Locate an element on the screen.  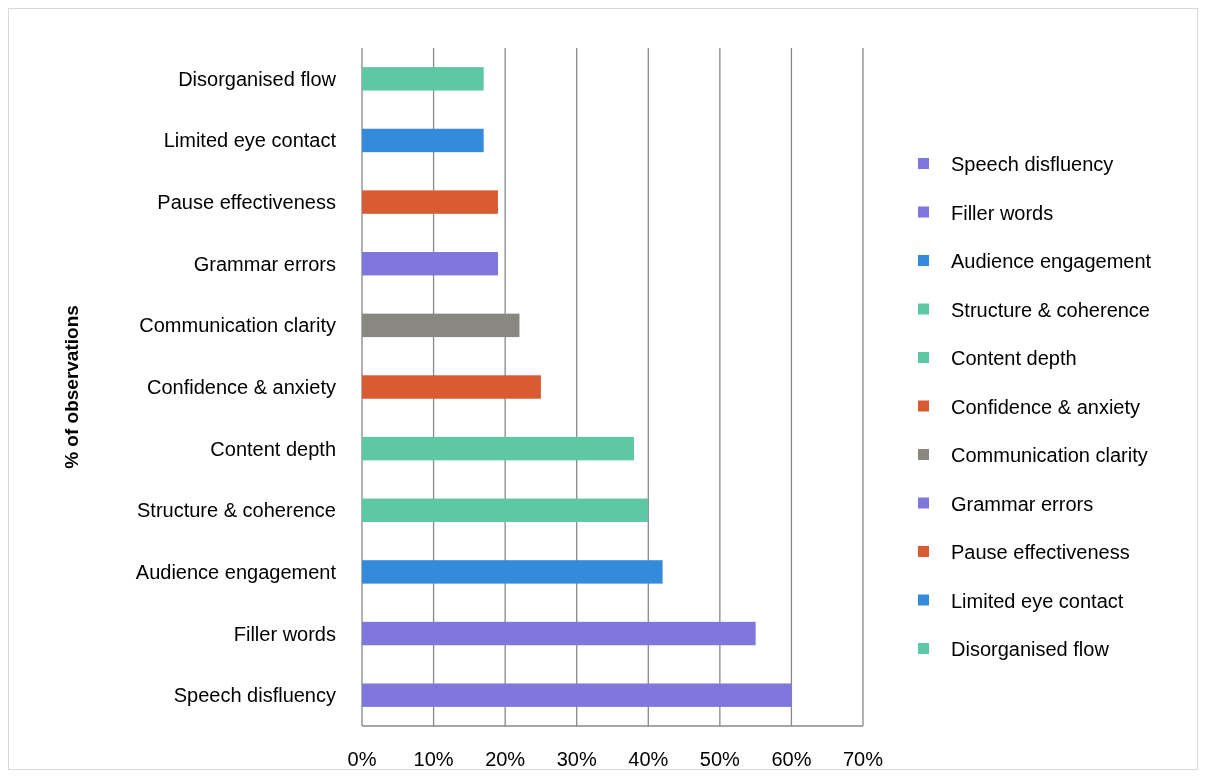
legend-label: Content depth is located at coordinates (1014, 358).